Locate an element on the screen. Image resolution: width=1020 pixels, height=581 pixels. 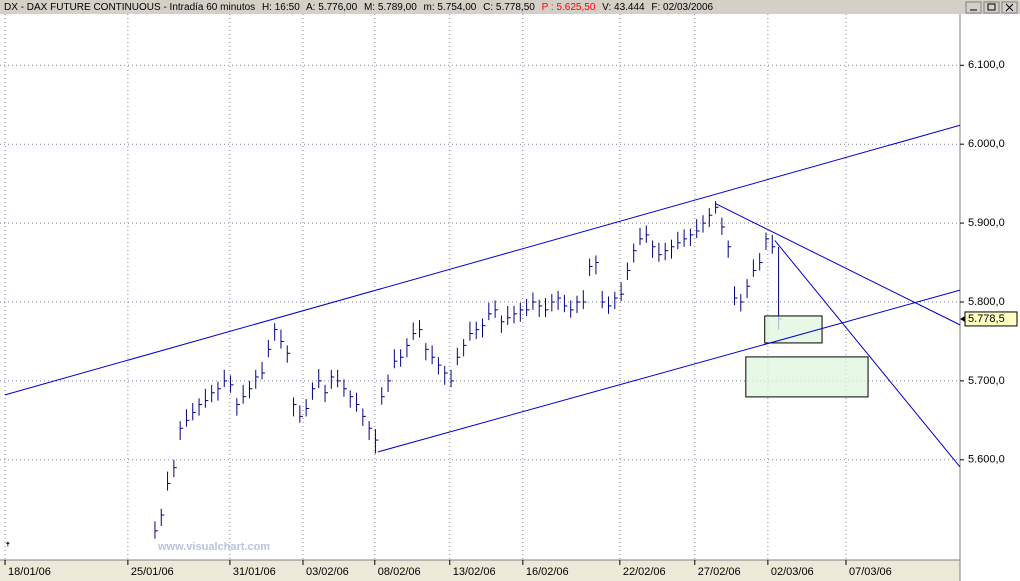
y-tick-label: 6.100,0 is located at coordinates (986, 65).